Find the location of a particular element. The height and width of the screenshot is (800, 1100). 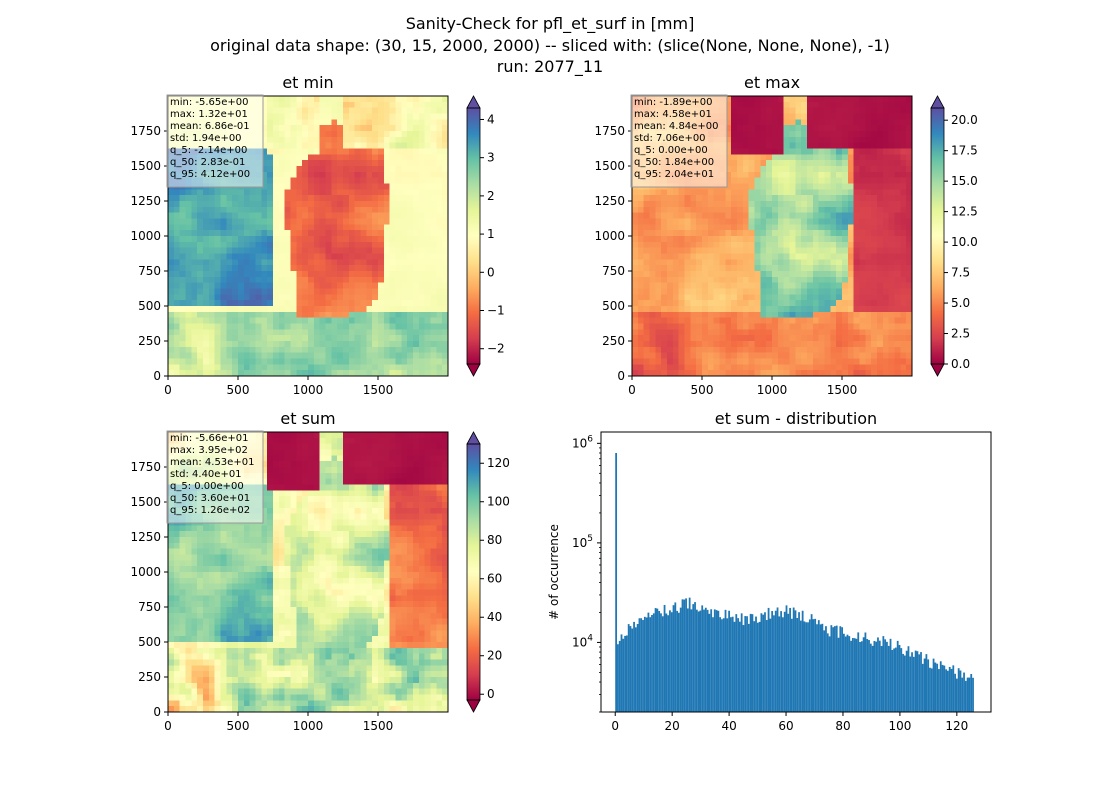

colorbar-gradient is located at coordinates (473, 236).